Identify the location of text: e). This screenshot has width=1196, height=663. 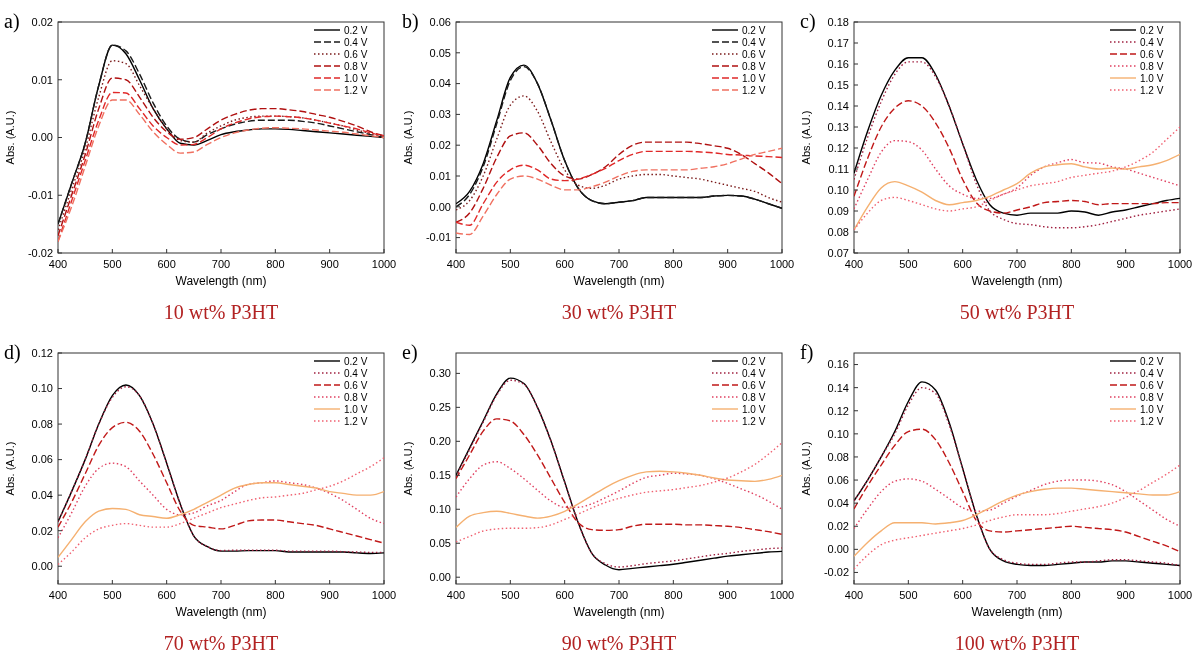
(410, 352).